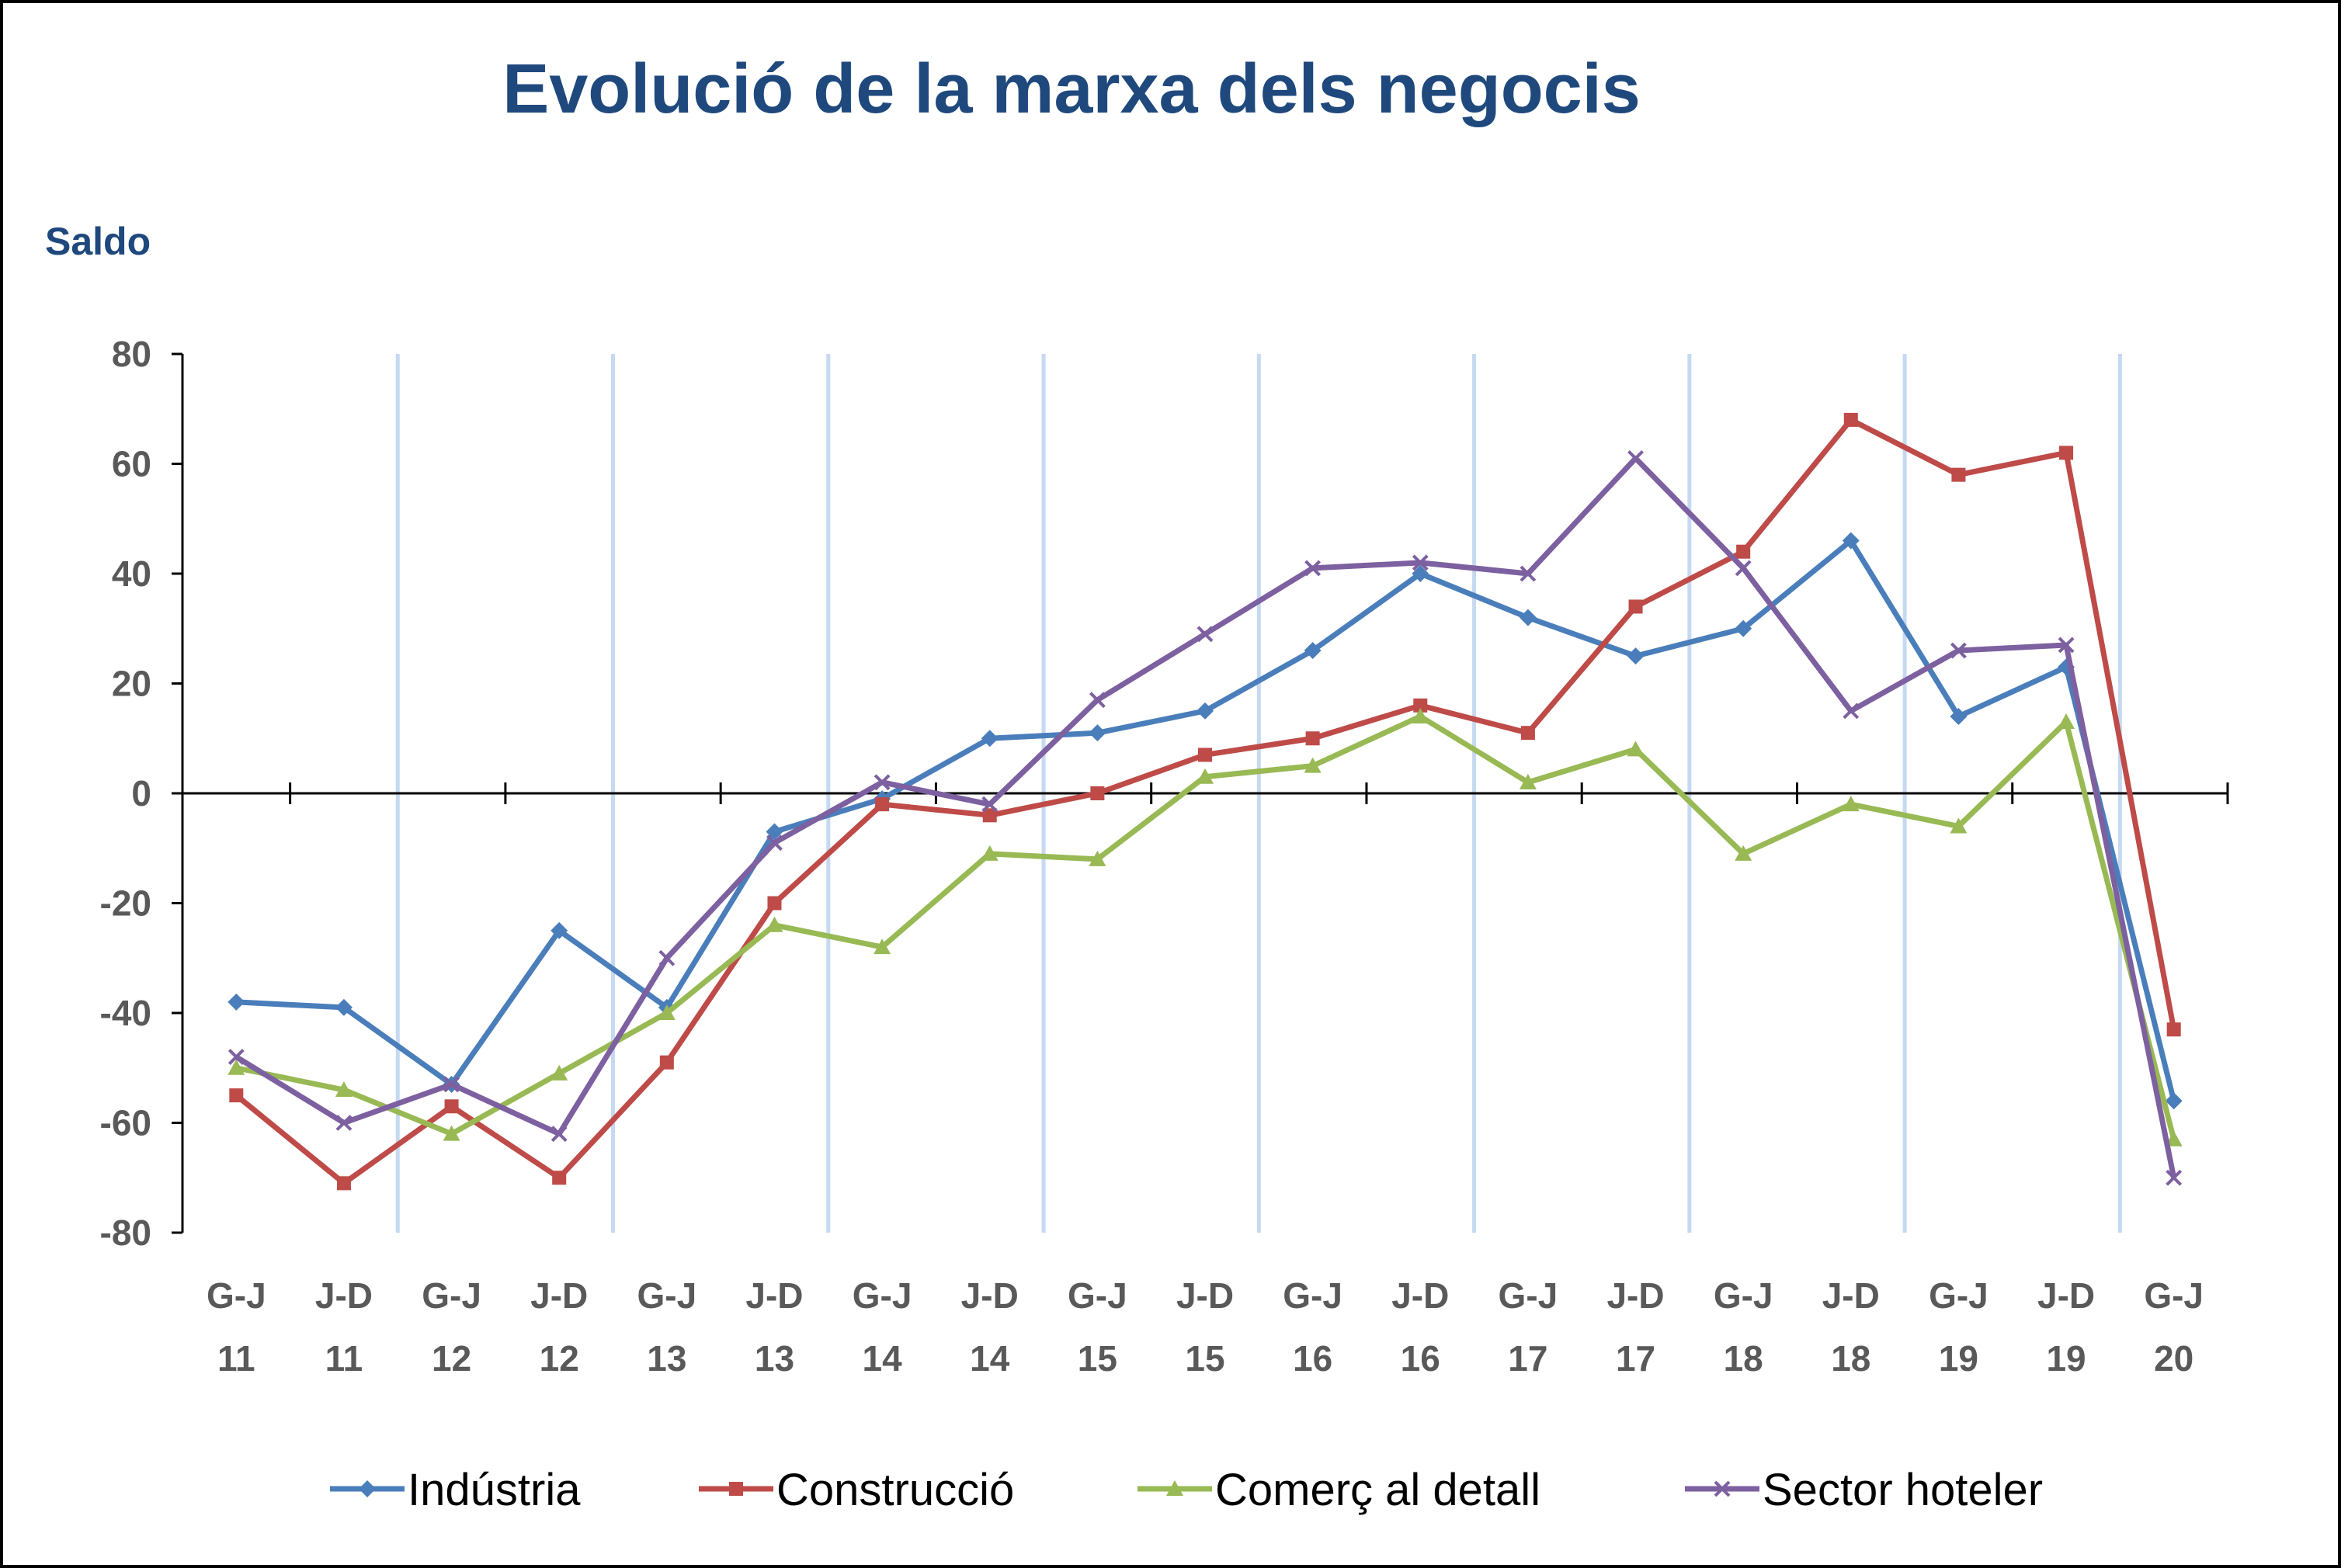  What do you see at coordinates (1743, 1358) in the screenshot?
I see `x-tick-label: 18` at bounding box center [1743, 1358].